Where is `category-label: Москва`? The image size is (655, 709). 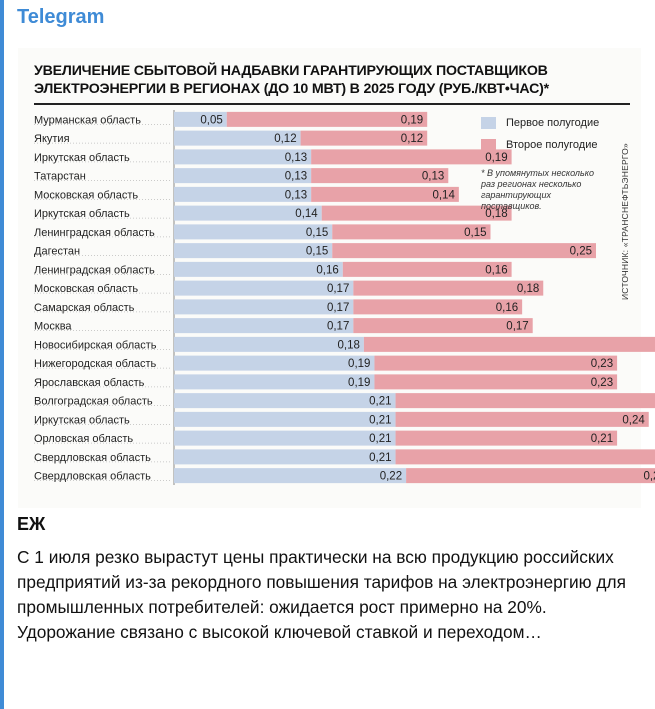
category-label: Москва is located at coordinates (53, 327).